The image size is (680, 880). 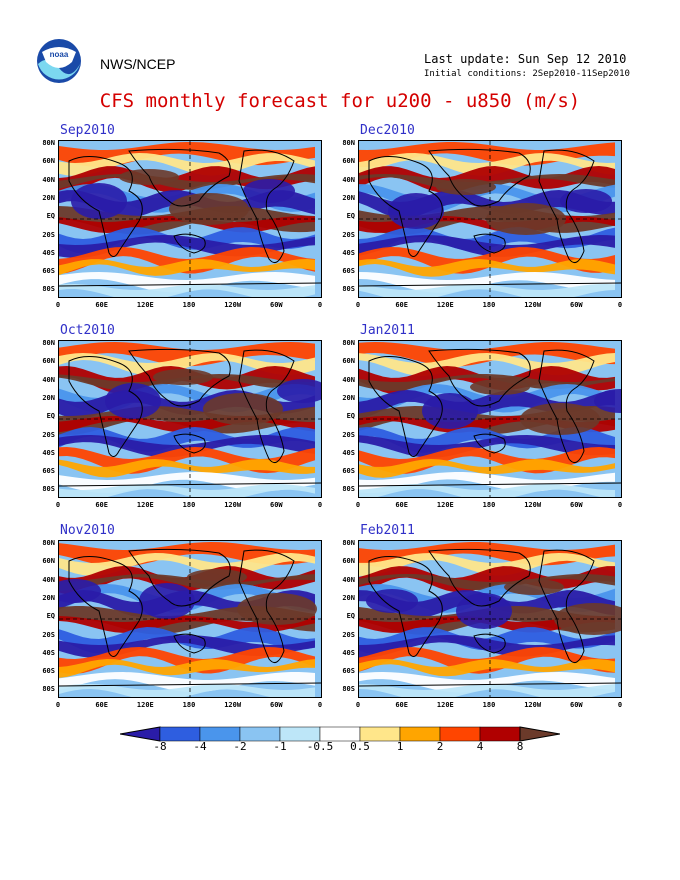 What do you see at coordinates (360, 746) in the screenshot?
I see `colorbar-tick-label: 0.5` at bounding box center [360, 746].